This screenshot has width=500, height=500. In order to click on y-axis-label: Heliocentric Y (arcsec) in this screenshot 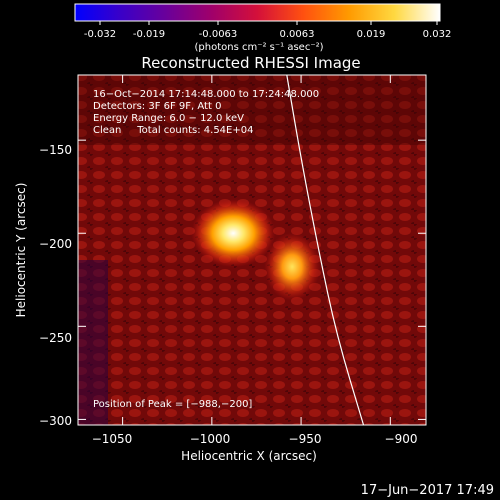, I will do `click(21, 250)`.